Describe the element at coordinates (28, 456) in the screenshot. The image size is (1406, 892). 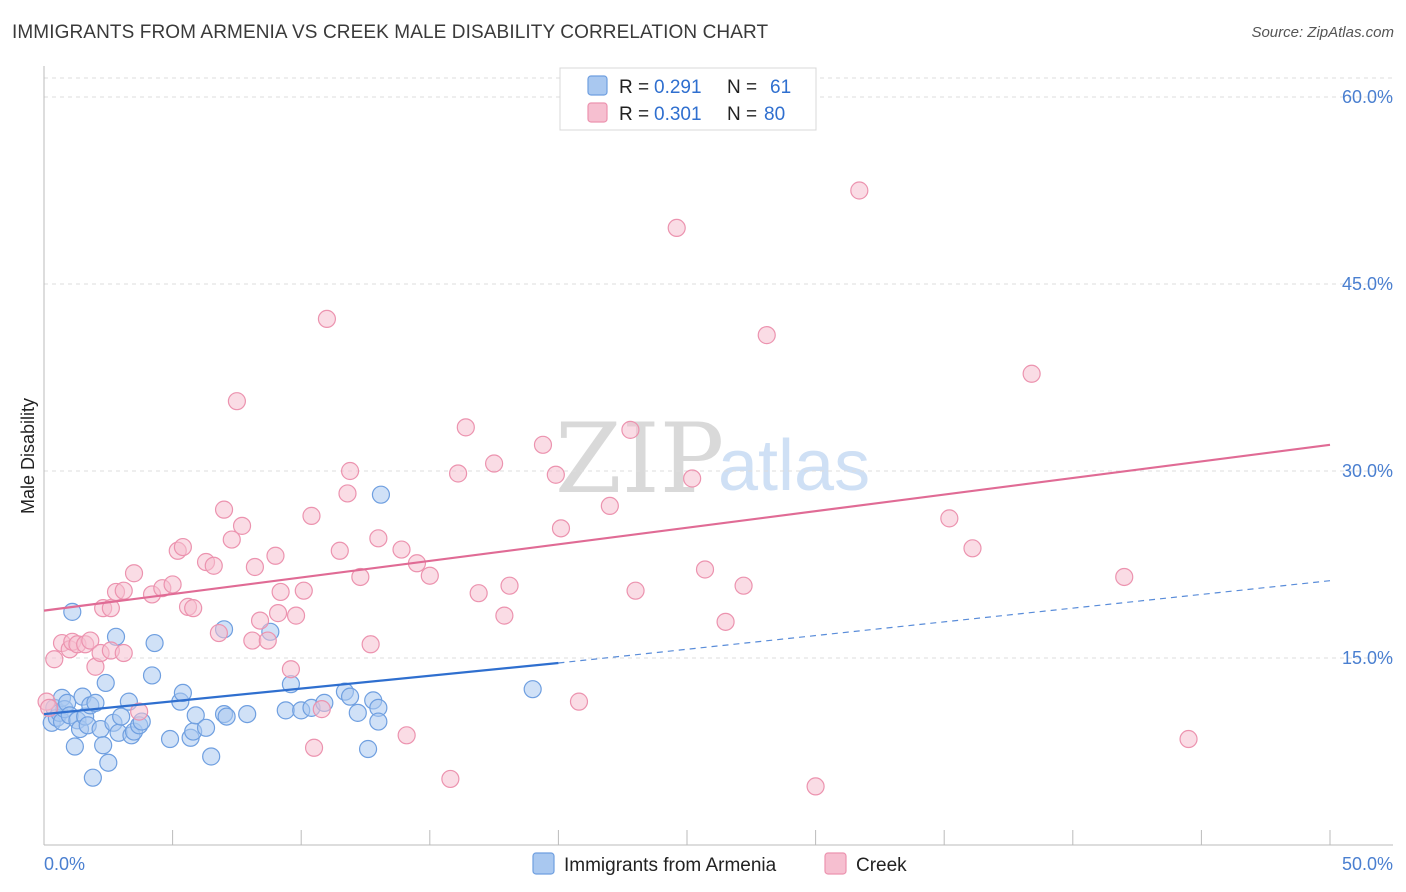
I see `y-axis-label: Male Disability` at that location.